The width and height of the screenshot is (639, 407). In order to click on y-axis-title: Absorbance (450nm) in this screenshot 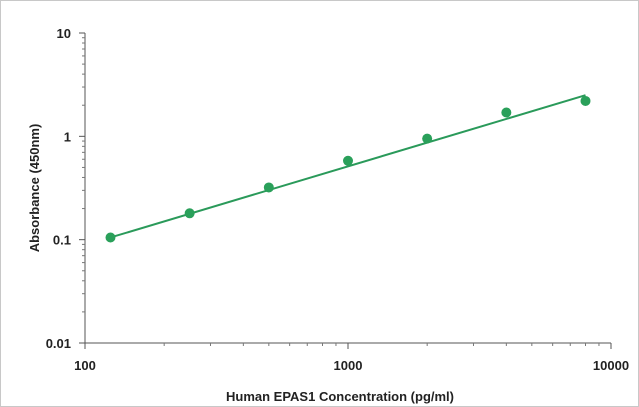, I will do `click(34, 188)`.